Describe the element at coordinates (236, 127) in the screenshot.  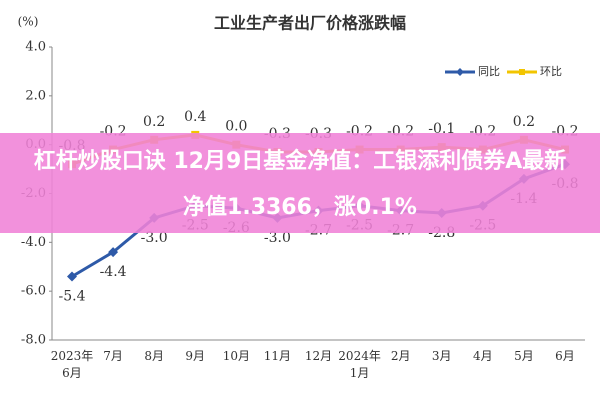
I see `data-label: 0.0` at that location.